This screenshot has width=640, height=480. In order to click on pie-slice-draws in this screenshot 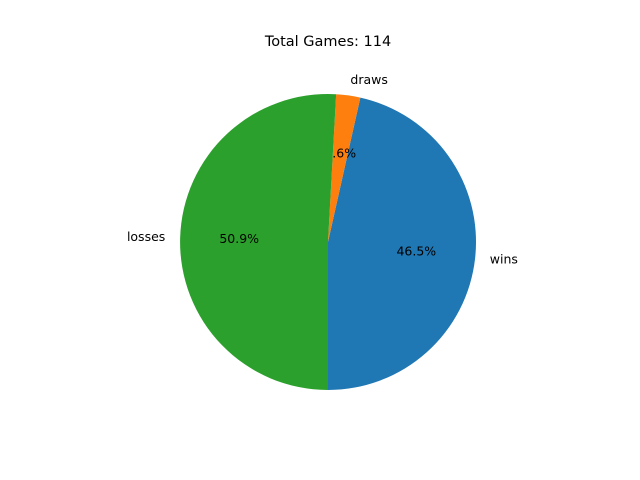, I will do `click(344, 168)`.